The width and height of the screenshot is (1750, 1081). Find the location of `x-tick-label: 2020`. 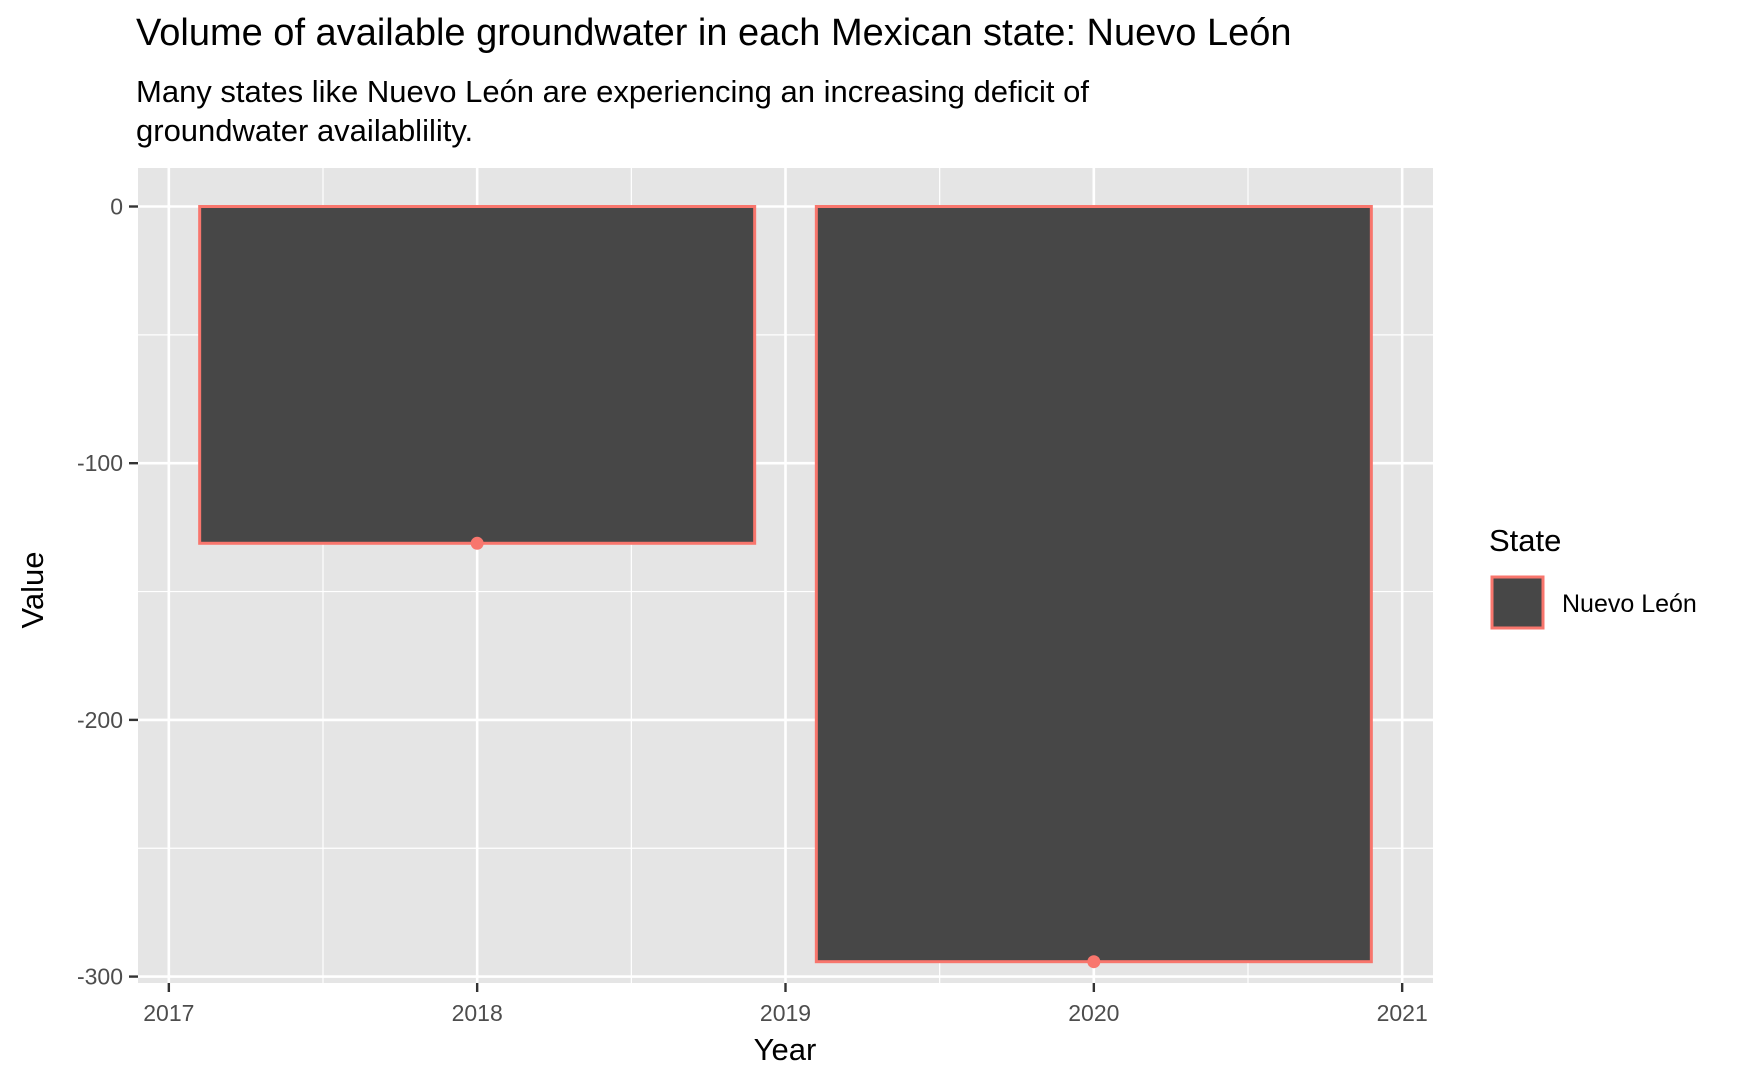

x-tick-label: 2020 is located at coordinates (1093, 1013).